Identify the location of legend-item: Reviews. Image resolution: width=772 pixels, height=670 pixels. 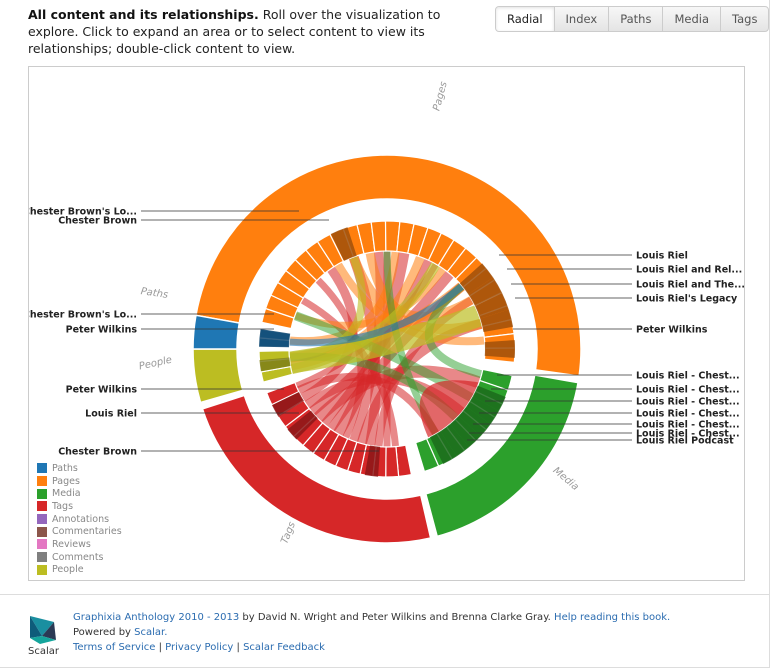
(79, 544).